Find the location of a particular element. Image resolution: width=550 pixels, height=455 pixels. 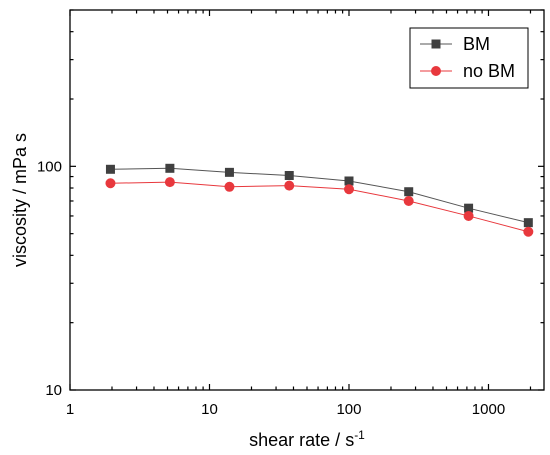

x-tick-label: 1 is located at coordinates (70, 409).